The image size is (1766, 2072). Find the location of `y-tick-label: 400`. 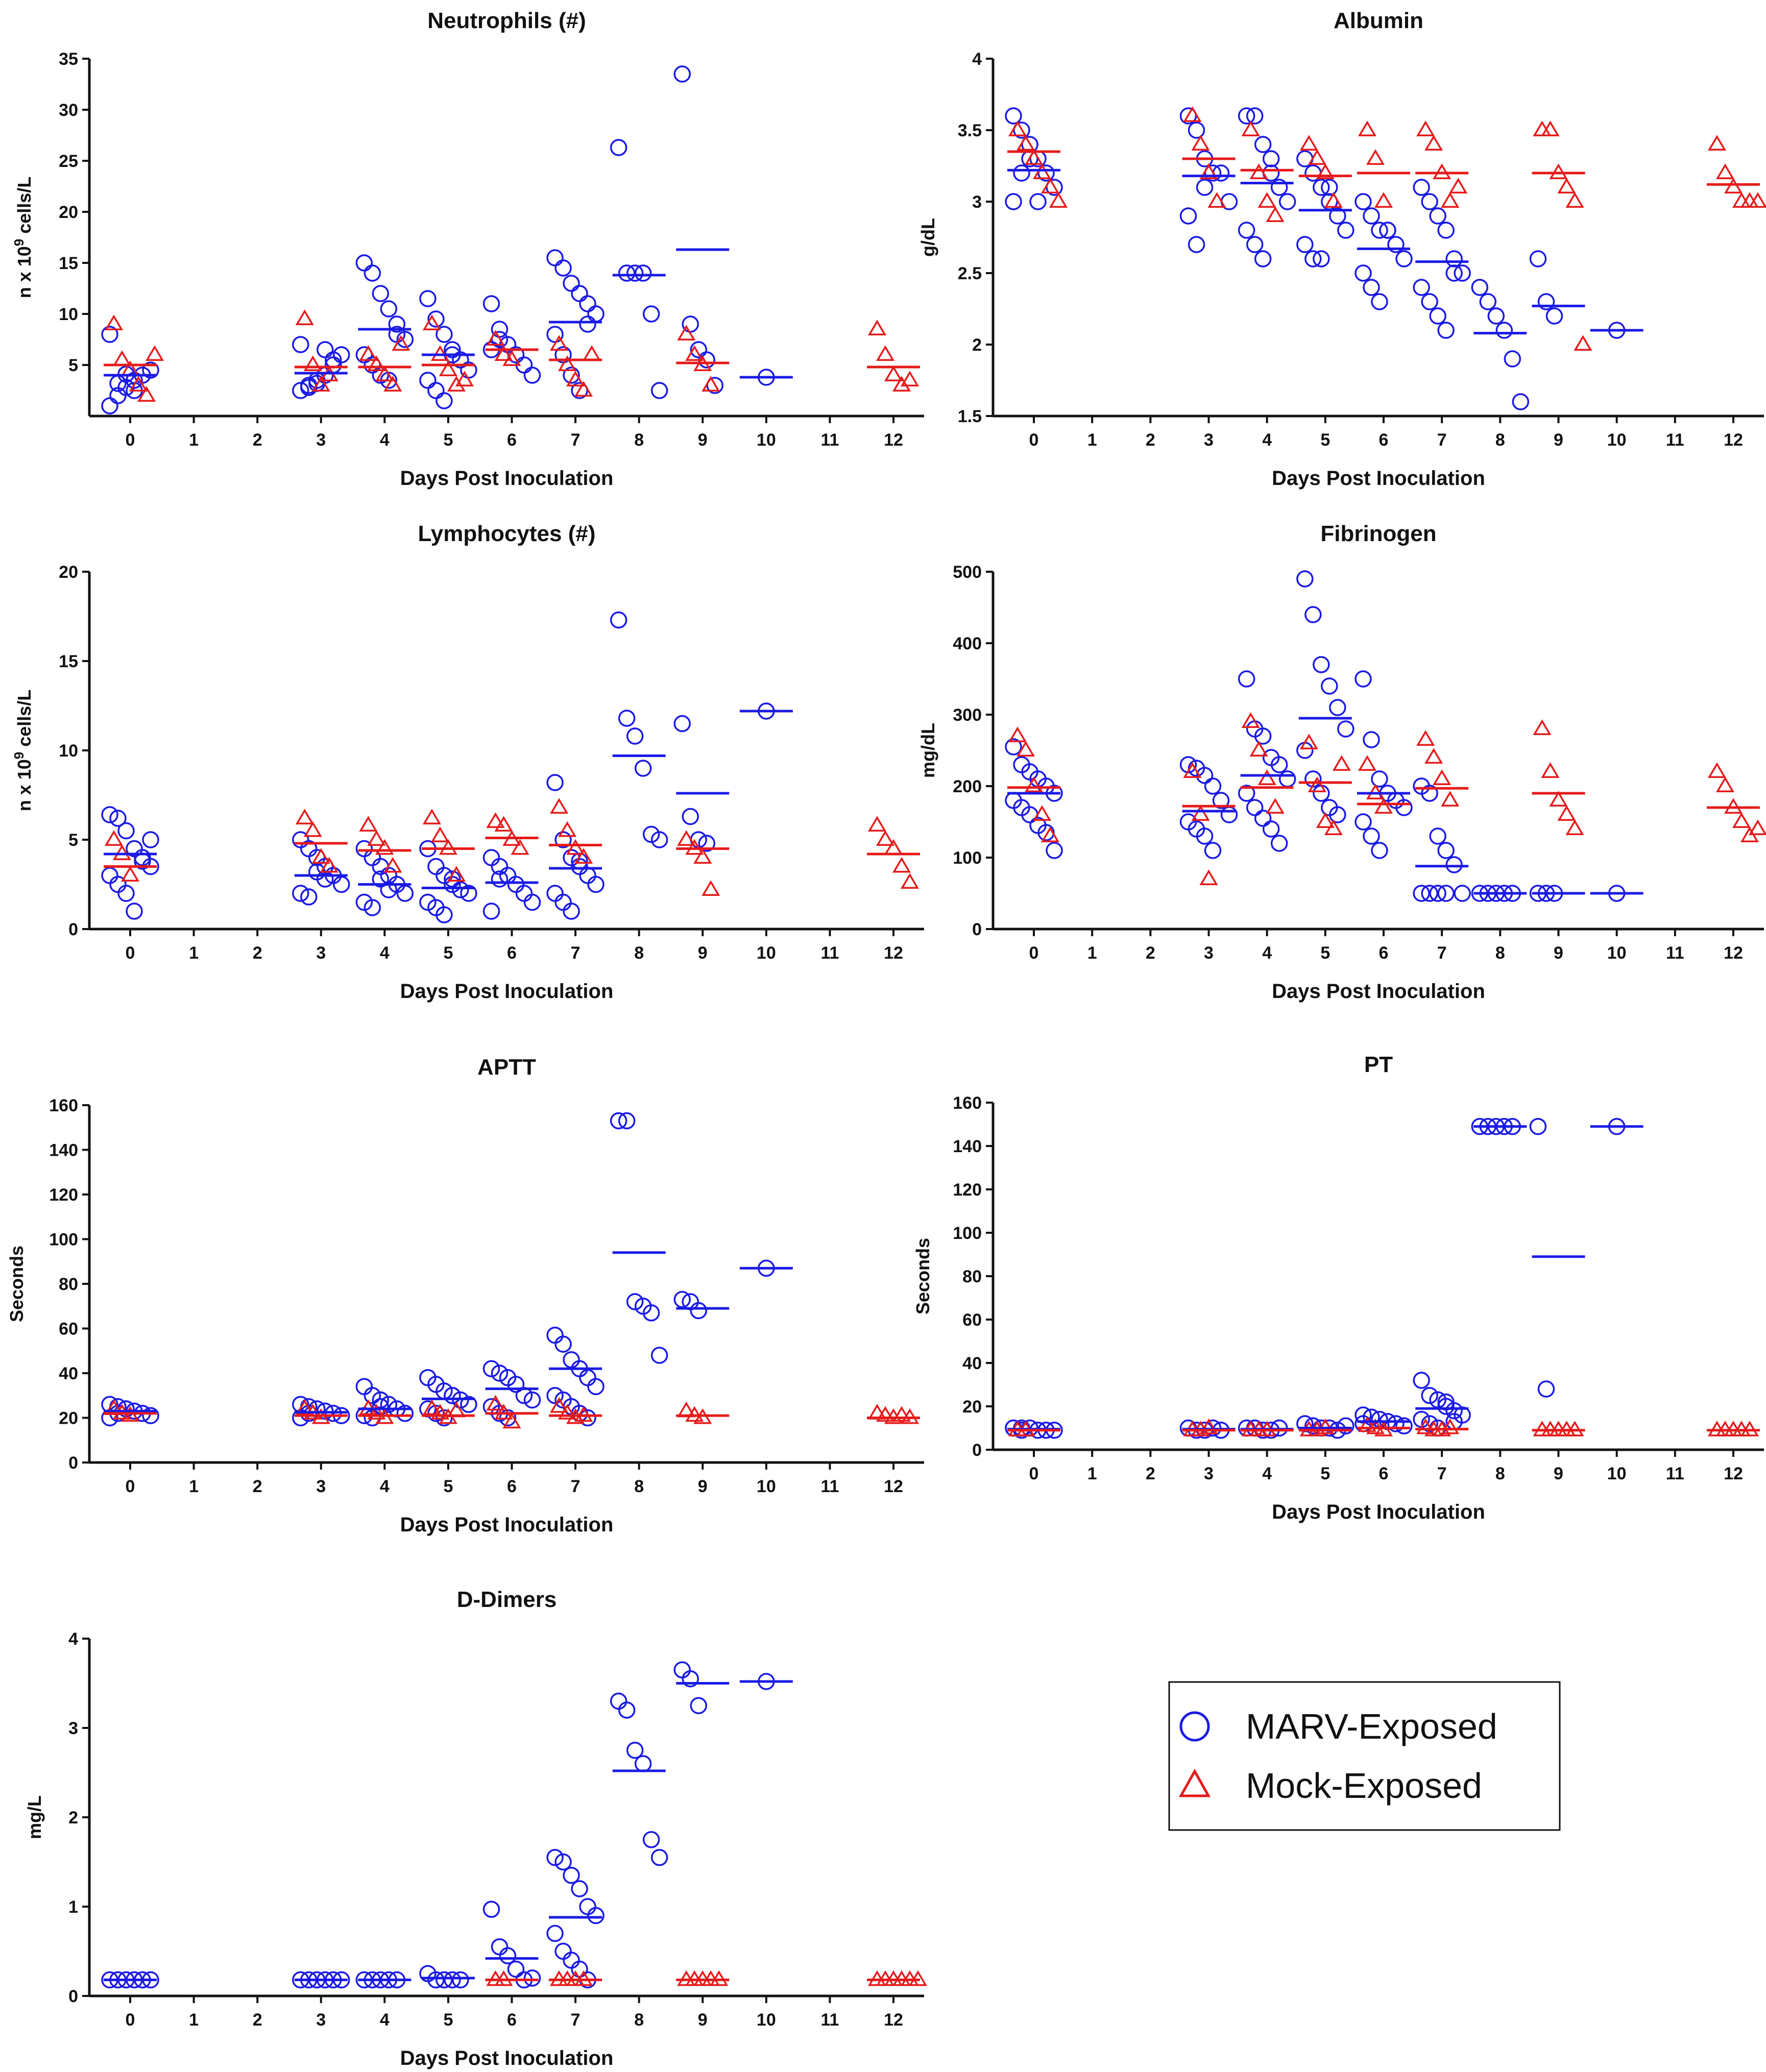

y-tick-label: 400 is located at coordinates (967, 643).